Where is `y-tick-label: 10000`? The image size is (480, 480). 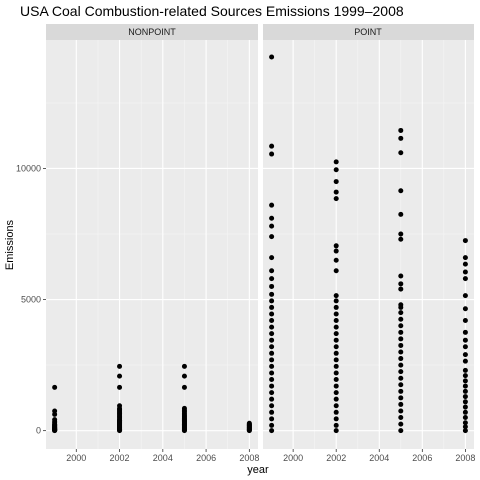 y-tick-label: 10000 is located at coordinates (28, 168).